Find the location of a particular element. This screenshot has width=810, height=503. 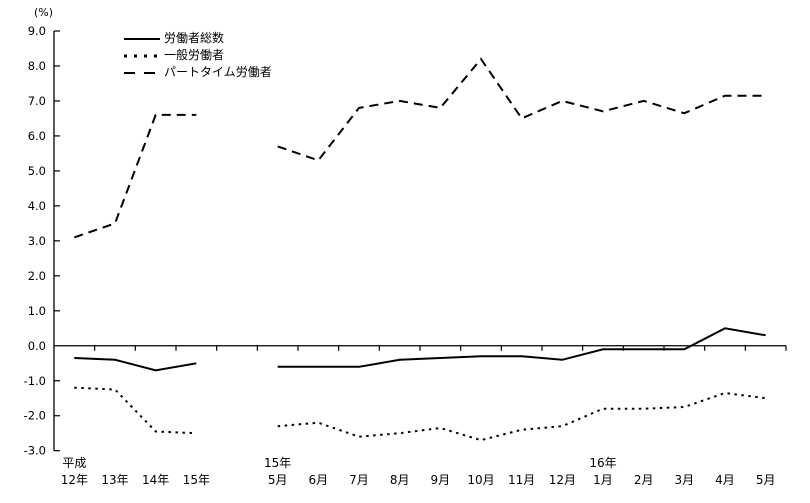

y-tick-label: 0.0 is located at coordinates (37, 346).